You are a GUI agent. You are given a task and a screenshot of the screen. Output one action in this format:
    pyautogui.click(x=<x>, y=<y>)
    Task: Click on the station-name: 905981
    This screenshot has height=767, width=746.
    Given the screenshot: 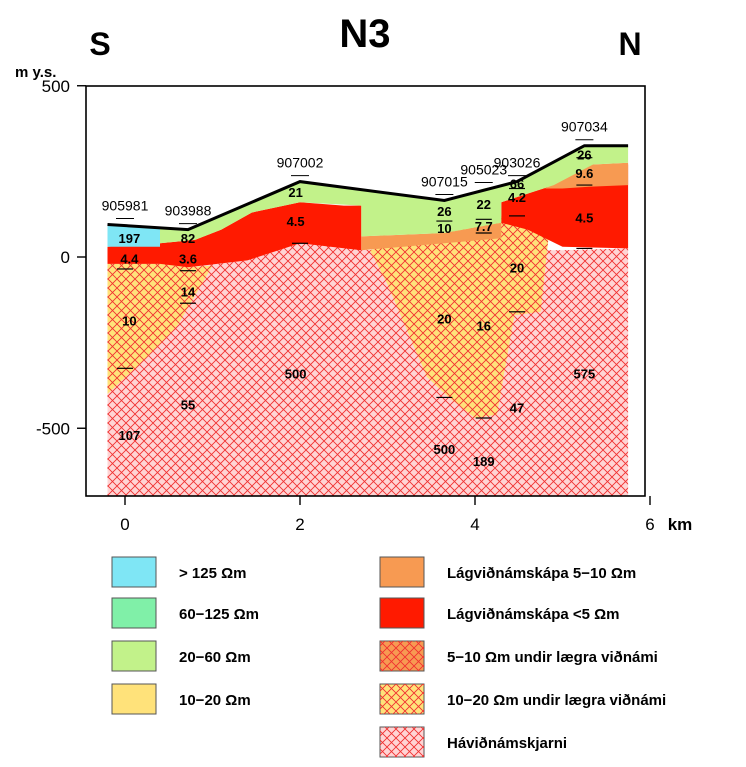 What is the action you would take?
    pyautogui.click(x=125, y=205)
    